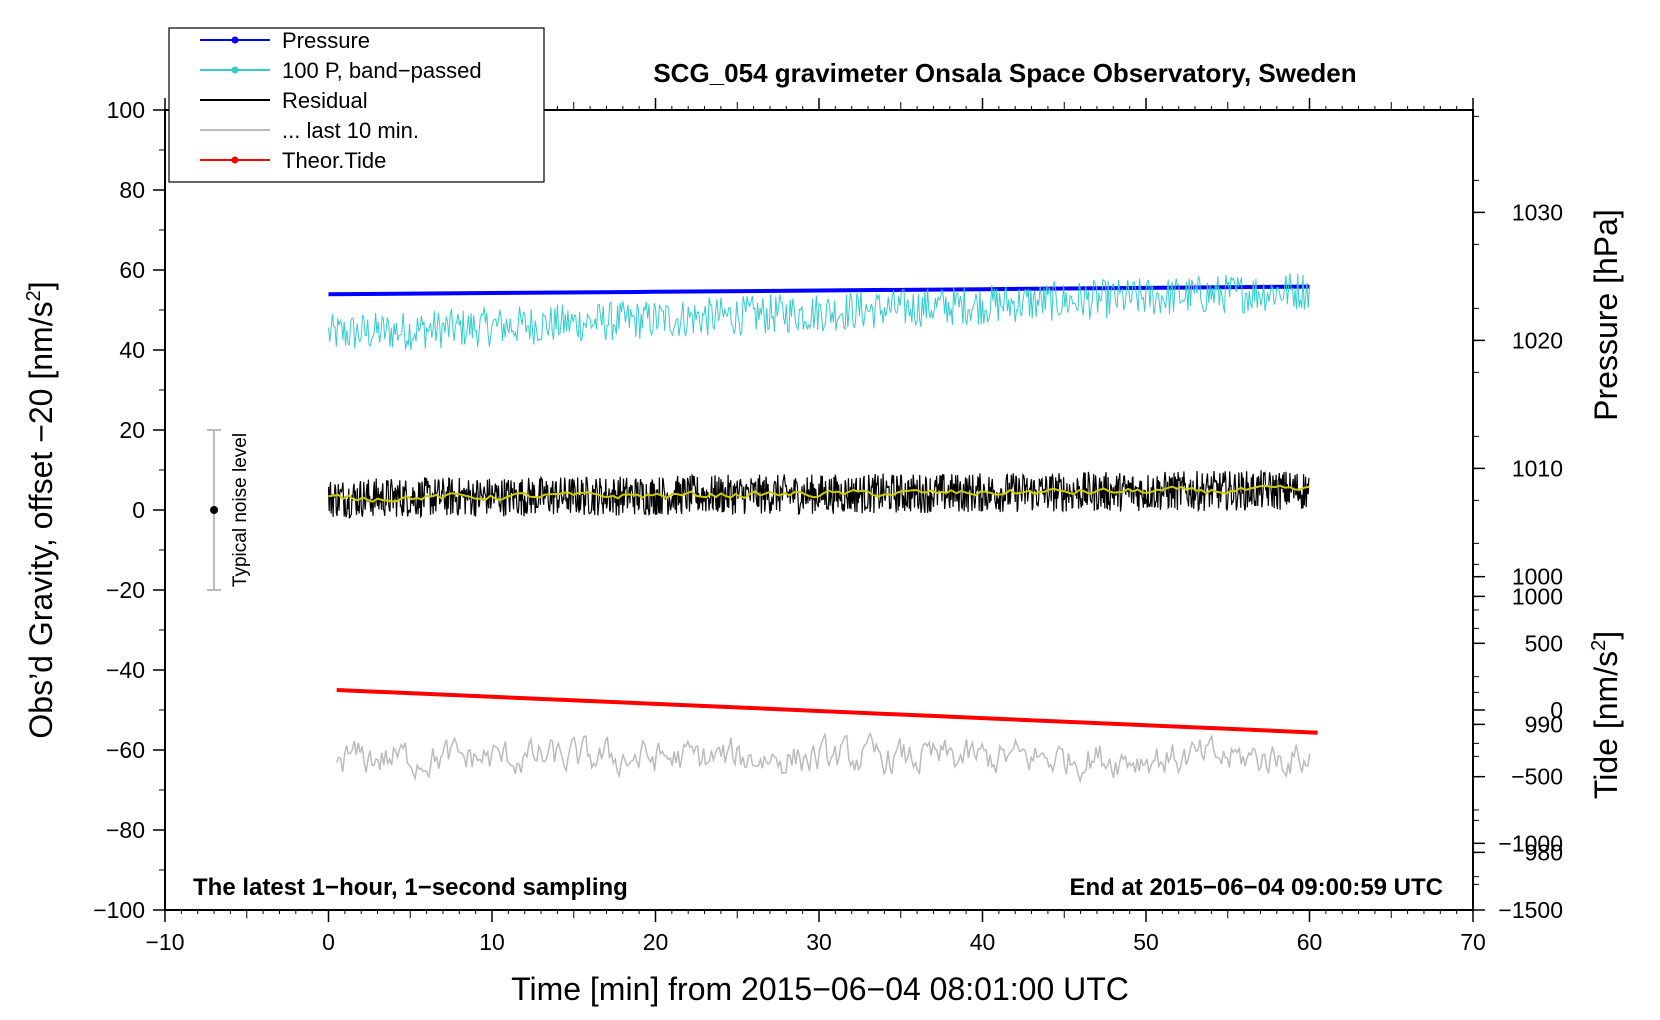 The height and width of the screenshot is (1020, 1660). I want to click on y-tick-label: −80, so click(125, 830).